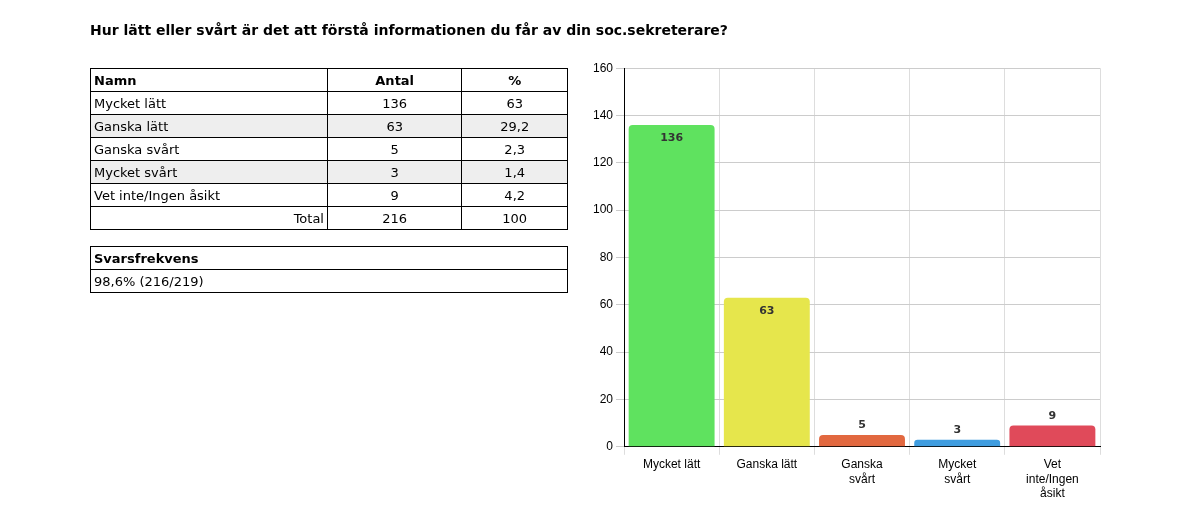 The width and height of the screenshot is (1178, 508). Describe the element at coordinates (209, 80) in the screenshot. I see `text: Namn` at that location.